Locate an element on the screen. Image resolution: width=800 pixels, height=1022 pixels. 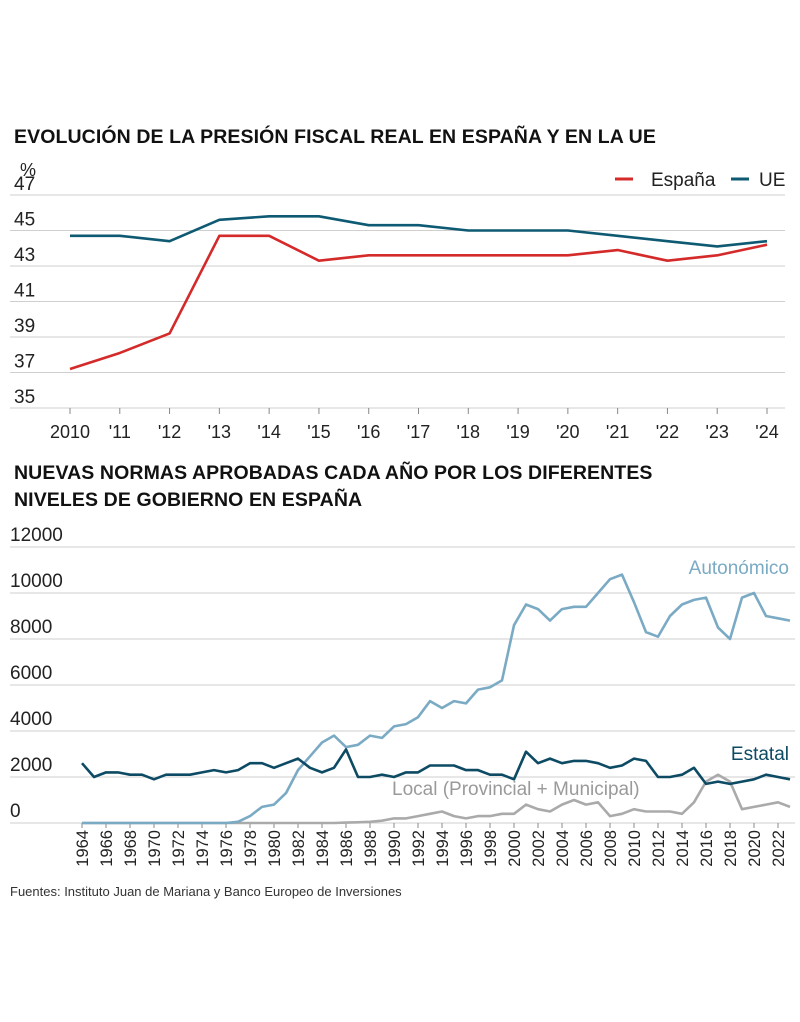
x-tick-label: 1968 is located at coordinates (131, 848).